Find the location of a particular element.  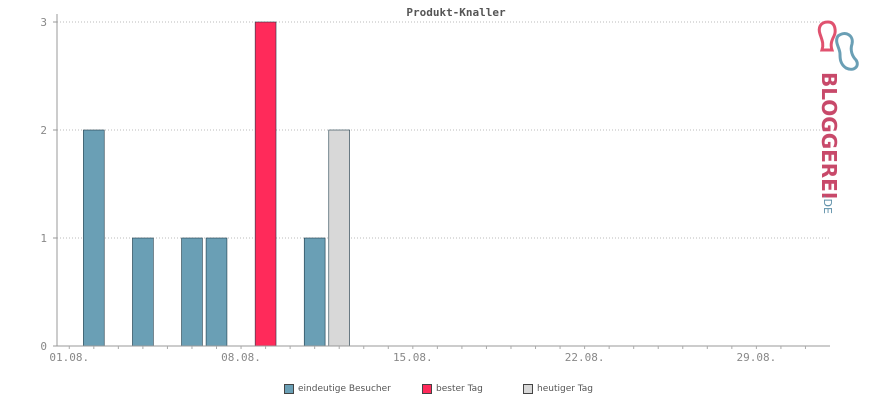

y-tick-label: 3 is located at coordinates (43, 22).